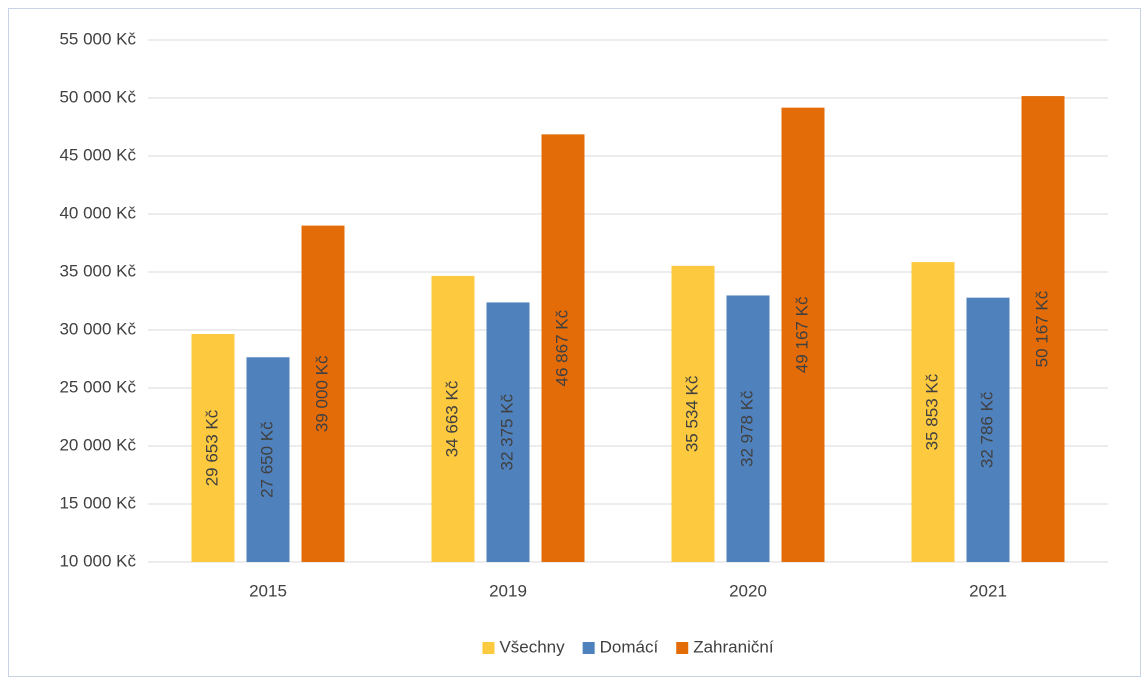 The height and width of the screenshot is (678, 1142). Describe the element at coordinates (268, 590) in the screenshot. I see `x-tick-label: 2015` at that location.